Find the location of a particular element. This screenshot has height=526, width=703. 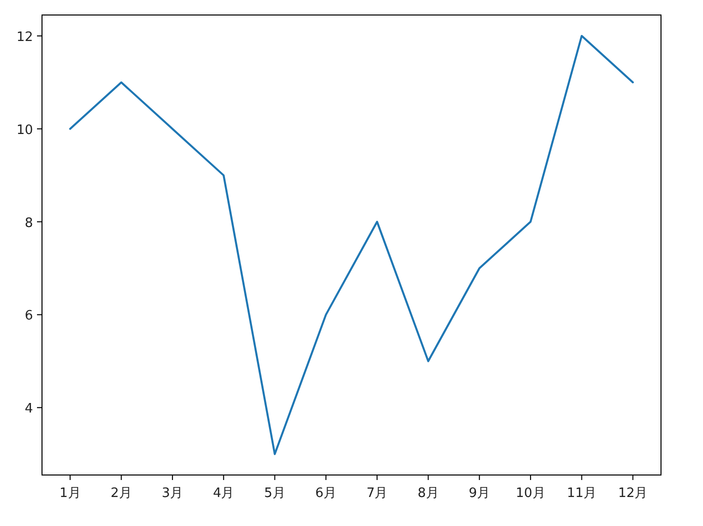

x-tick-label: 4月 is located at coordinates (223, 493).